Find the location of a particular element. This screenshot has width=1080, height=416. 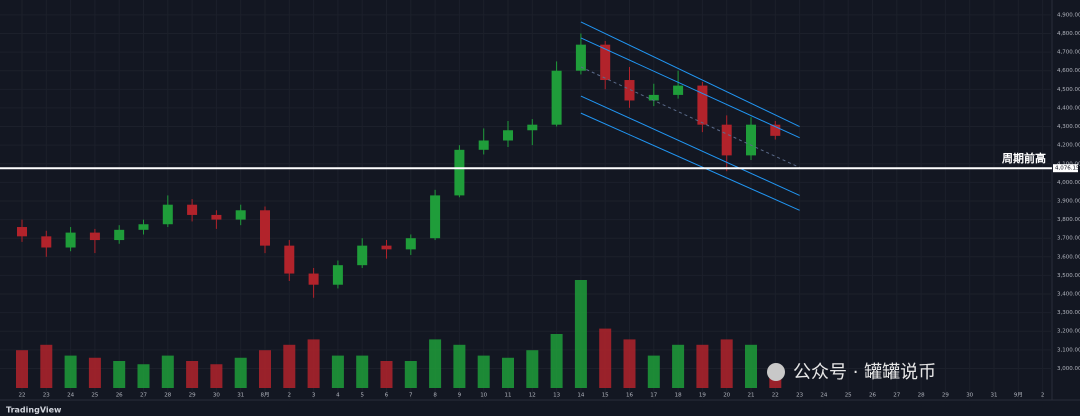

x-tick-label: 18 is located at coordinates (678, 396).